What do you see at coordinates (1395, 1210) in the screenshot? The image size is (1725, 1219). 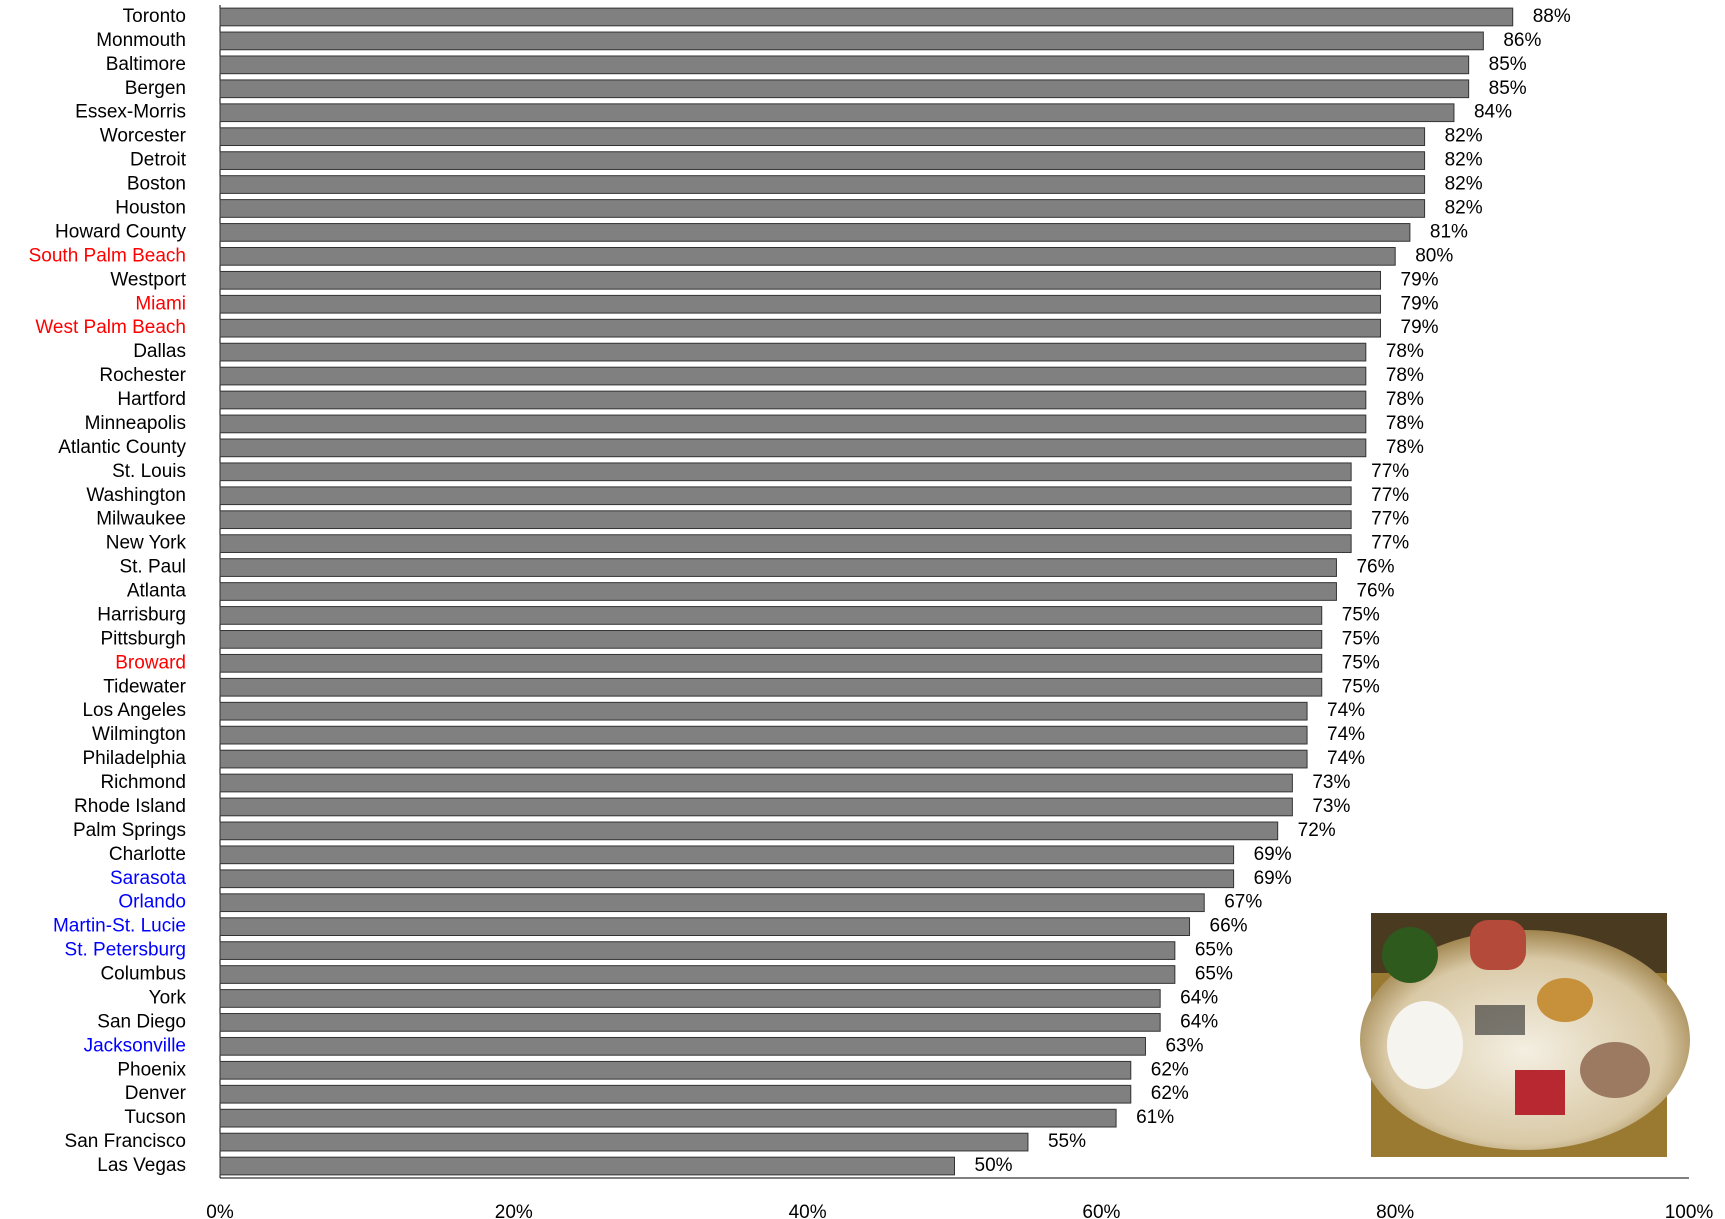 I see `x-tick-label: 80%` at bounding box center [1395, 1210].